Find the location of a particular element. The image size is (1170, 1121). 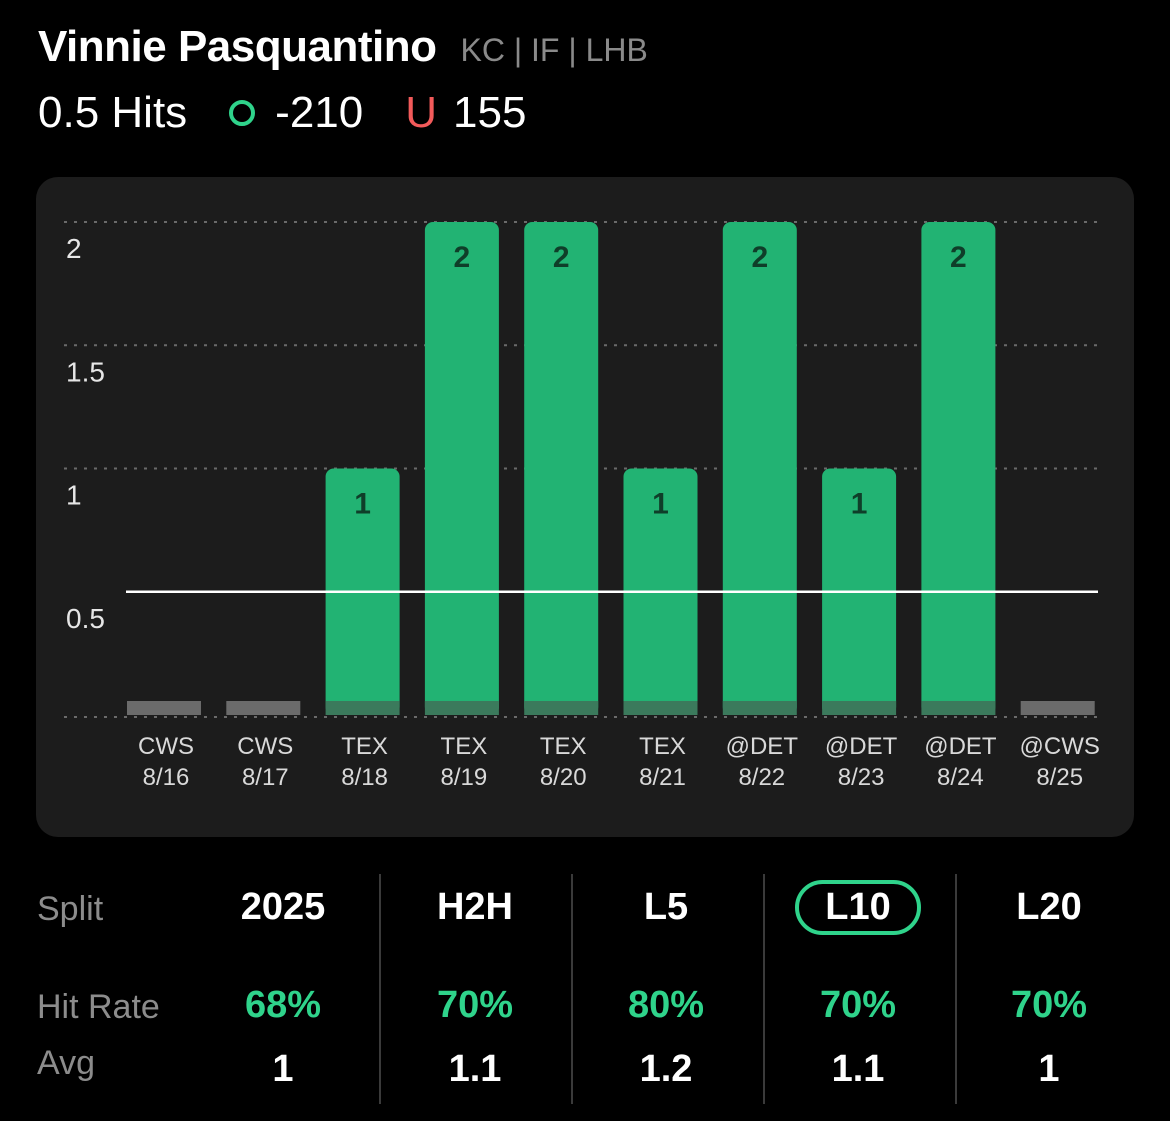

under-odds: 155 is located at coordinates (490, 112).